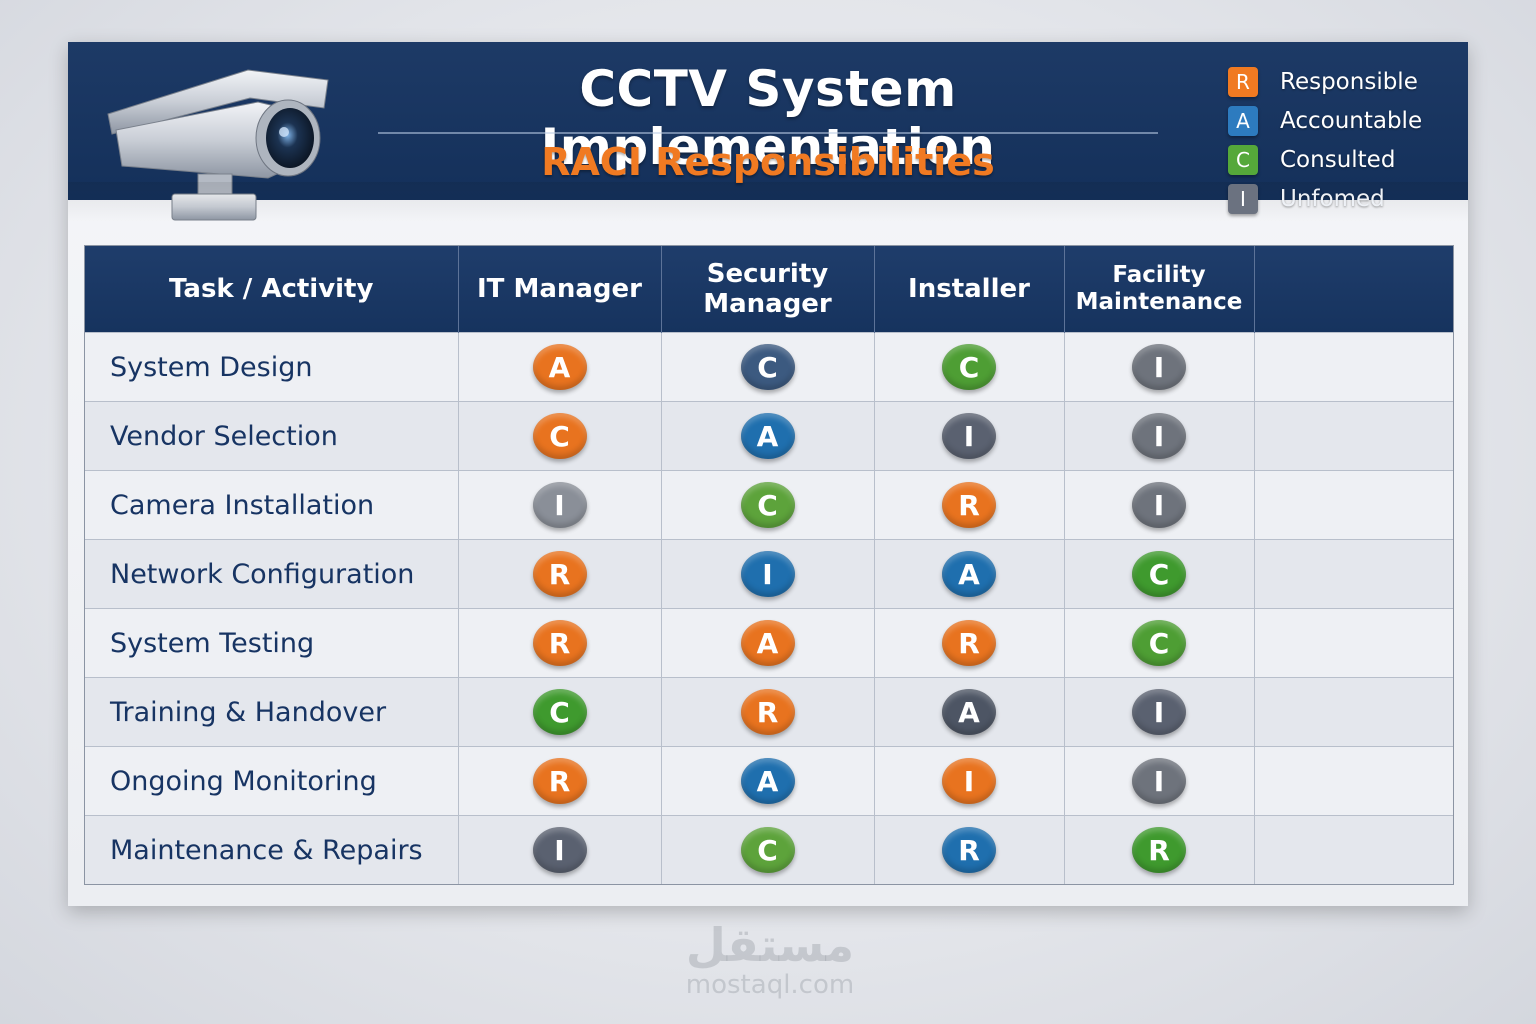 This screenshot has height=1024, width=1536. I want to click on table-row: Training & Handover C R A I, so click(769, 712).